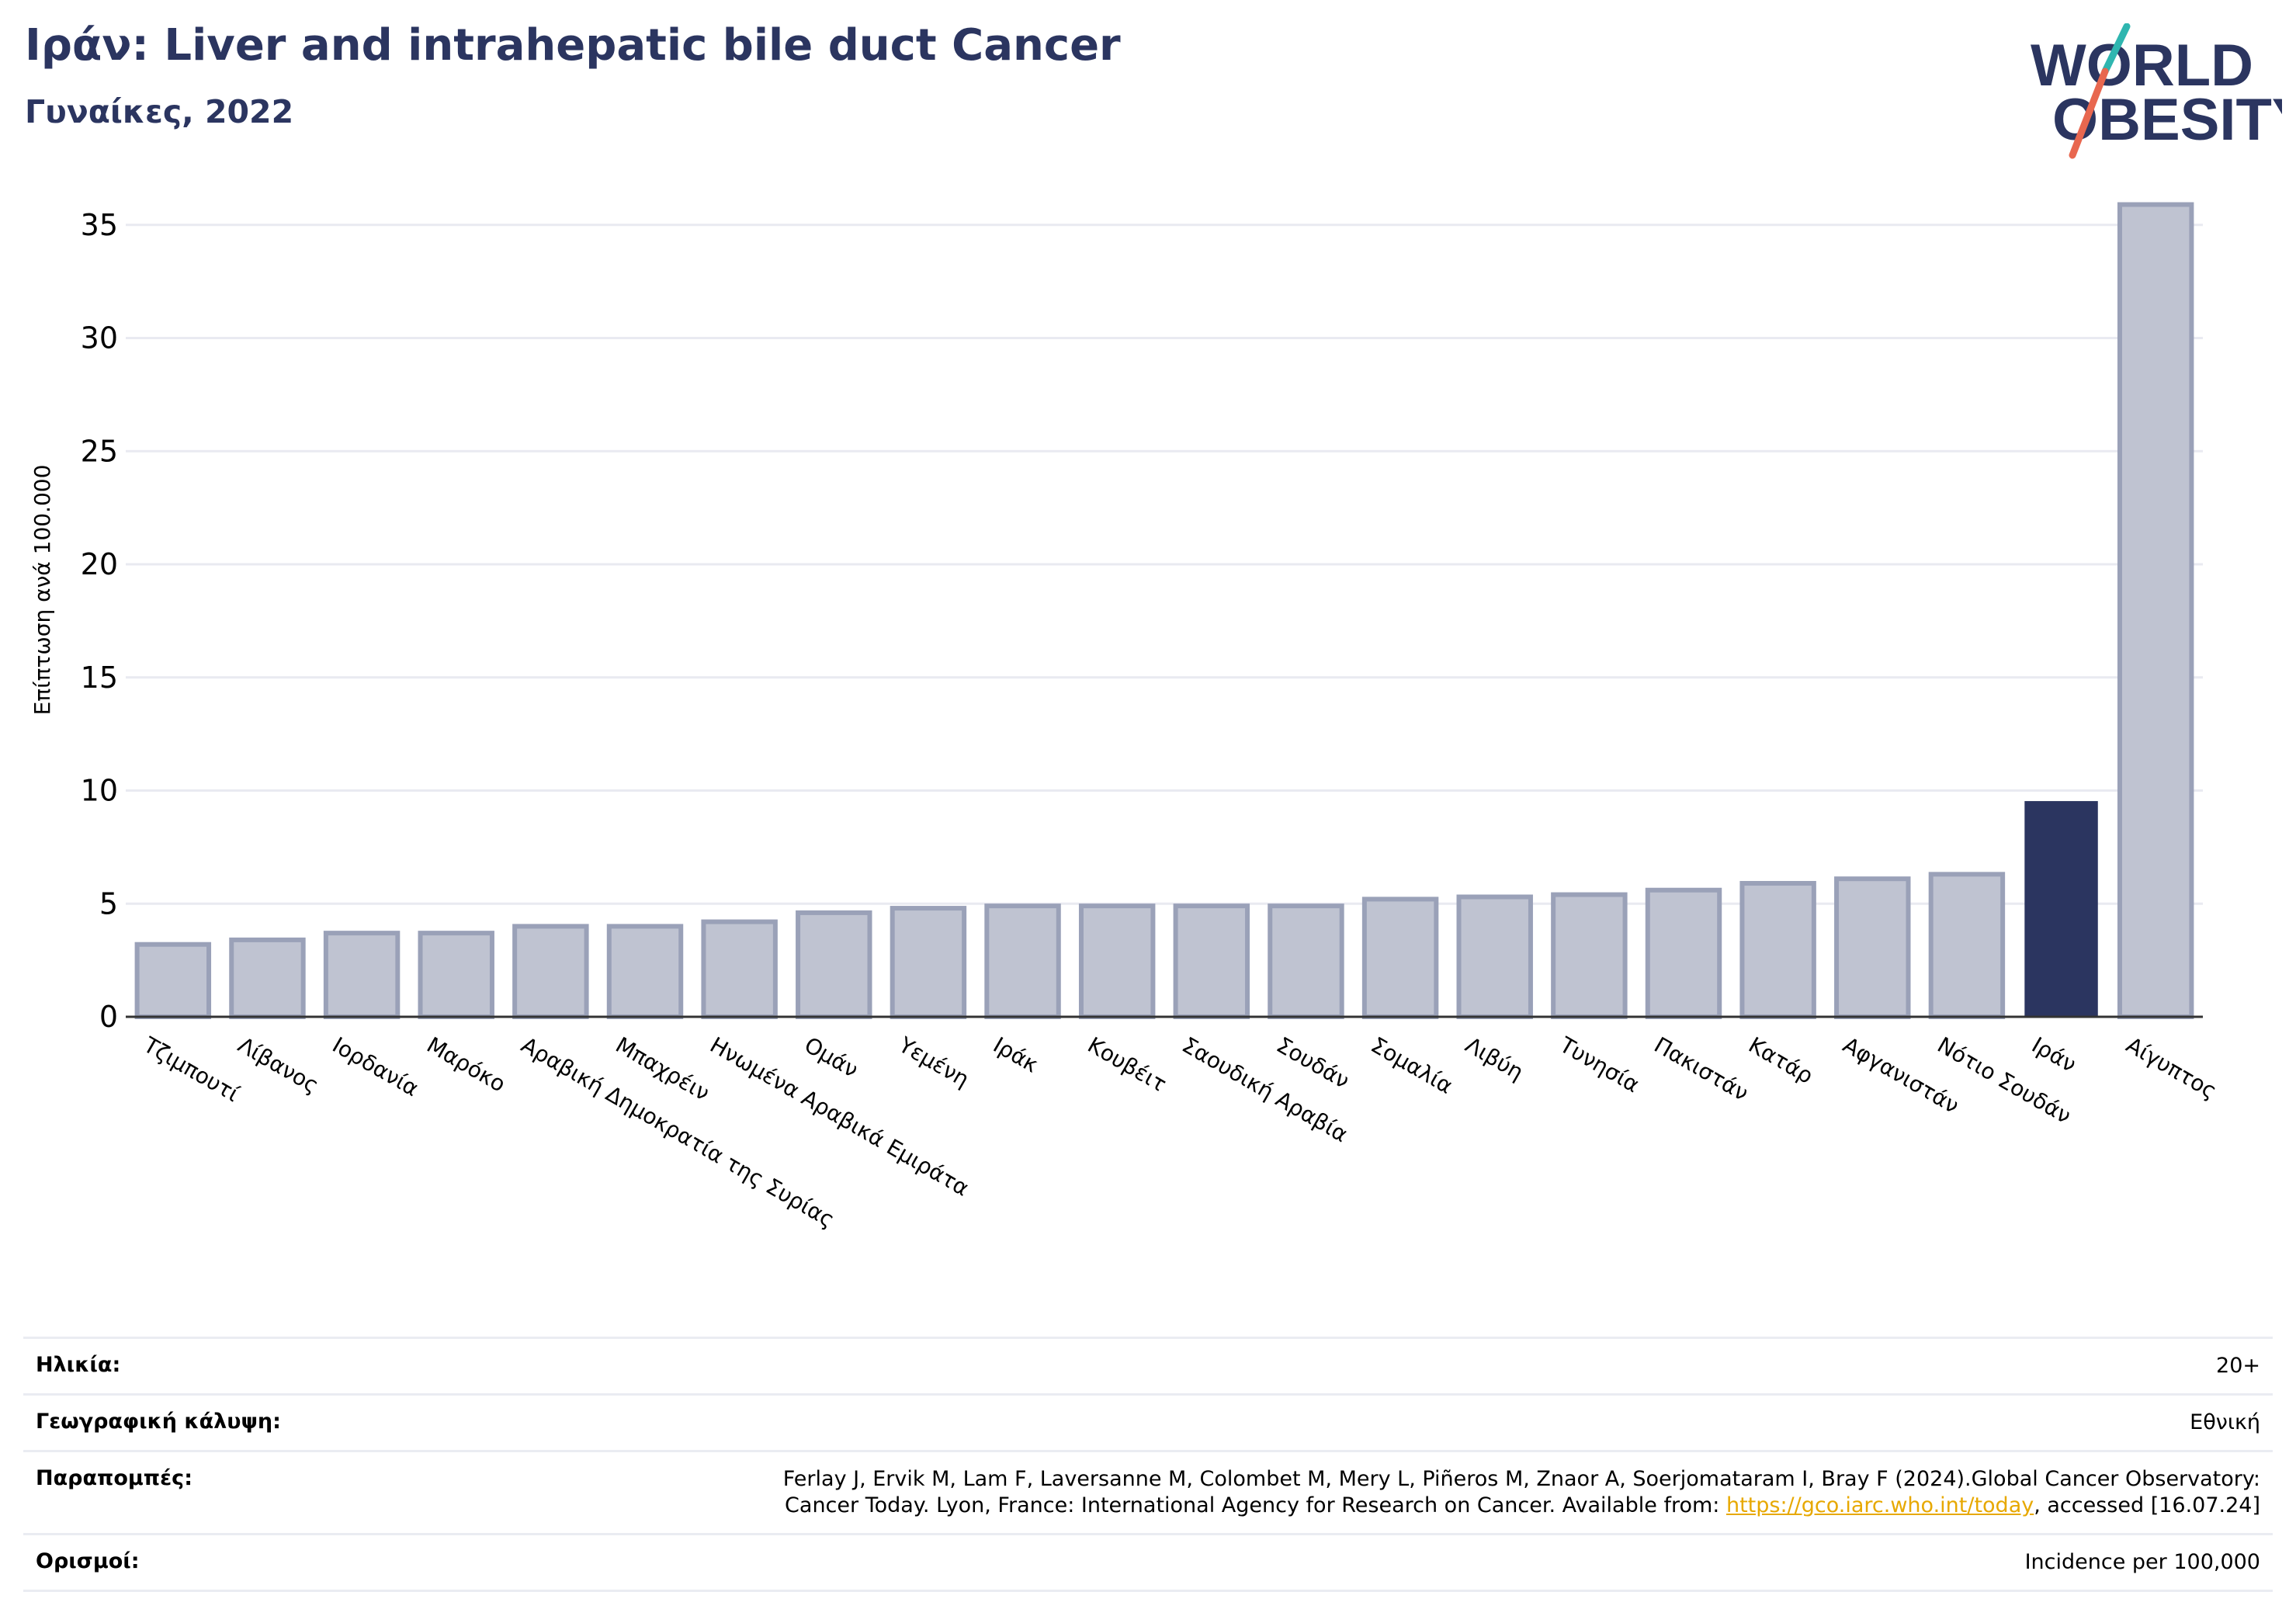 This screenshot has width=2296, height=1623. Describe the element at coordinates (99, 338) in the screenshot. I see `y-tick-label: 30` at that location.